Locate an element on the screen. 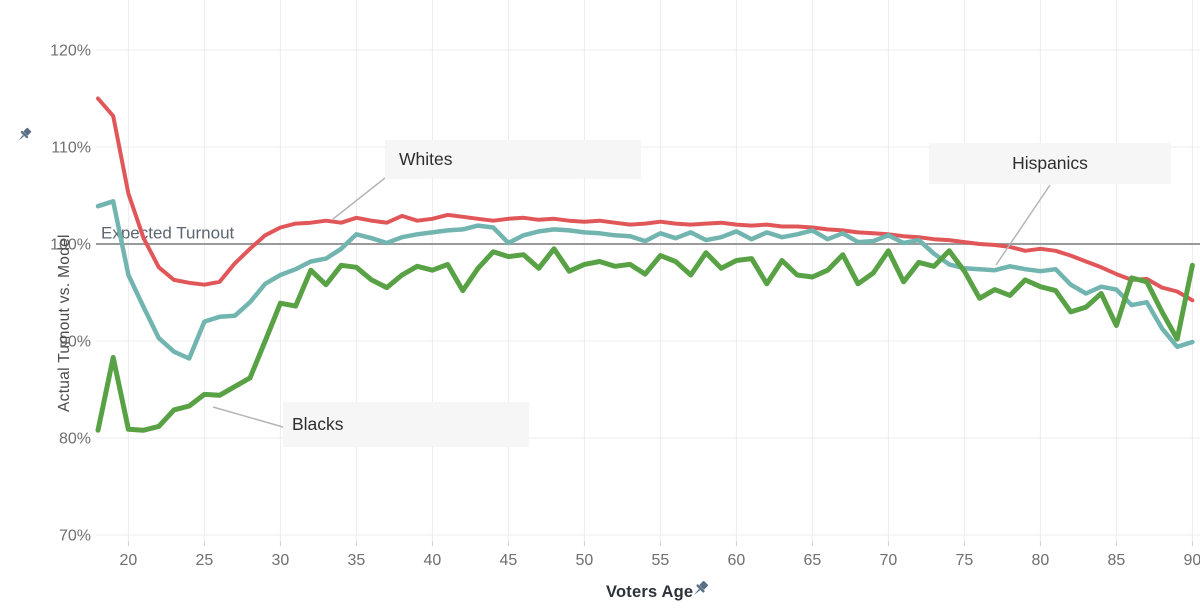  annotation-leader-whites is located at coordinates (359, 198).